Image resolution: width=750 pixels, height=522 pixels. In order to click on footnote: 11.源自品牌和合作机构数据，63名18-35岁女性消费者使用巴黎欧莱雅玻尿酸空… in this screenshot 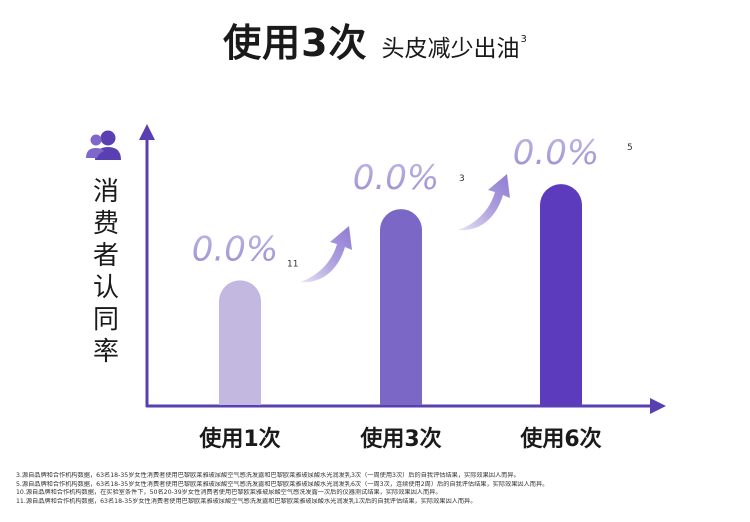, I will do `click(246, 501)`.